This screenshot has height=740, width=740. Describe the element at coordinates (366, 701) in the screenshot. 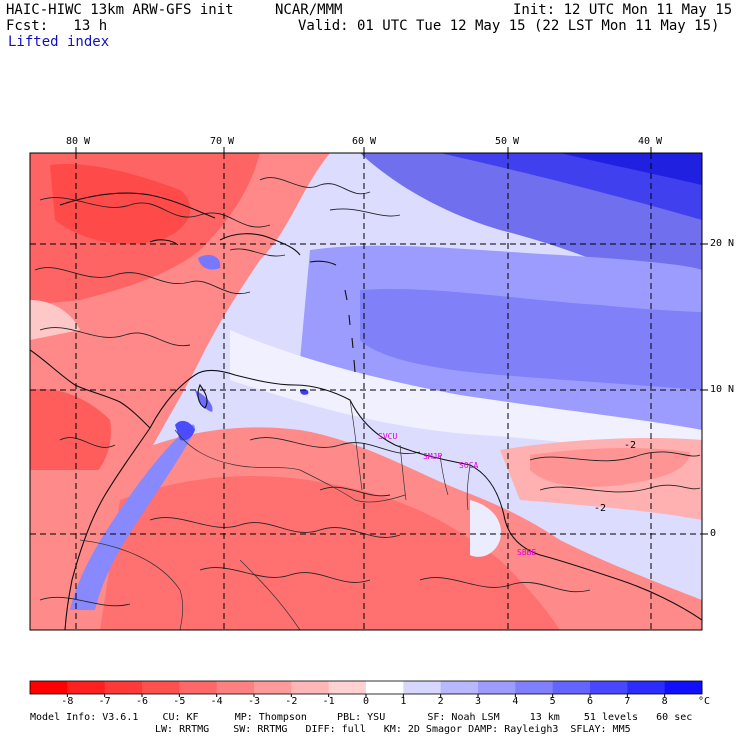

I see `colorbar-tick-label: 0` at that location.